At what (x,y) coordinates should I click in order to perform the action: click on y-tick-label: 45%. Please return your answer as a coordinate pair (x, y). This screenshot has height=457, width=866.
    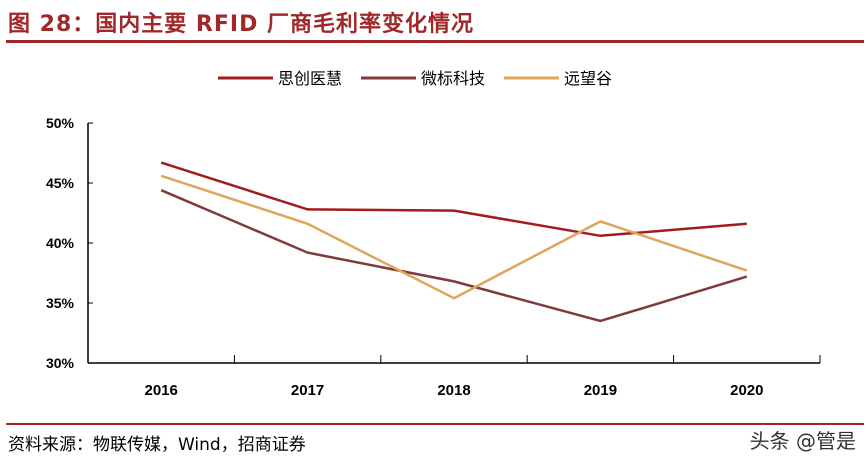
    Looking at the image, I should click on (60, 183).